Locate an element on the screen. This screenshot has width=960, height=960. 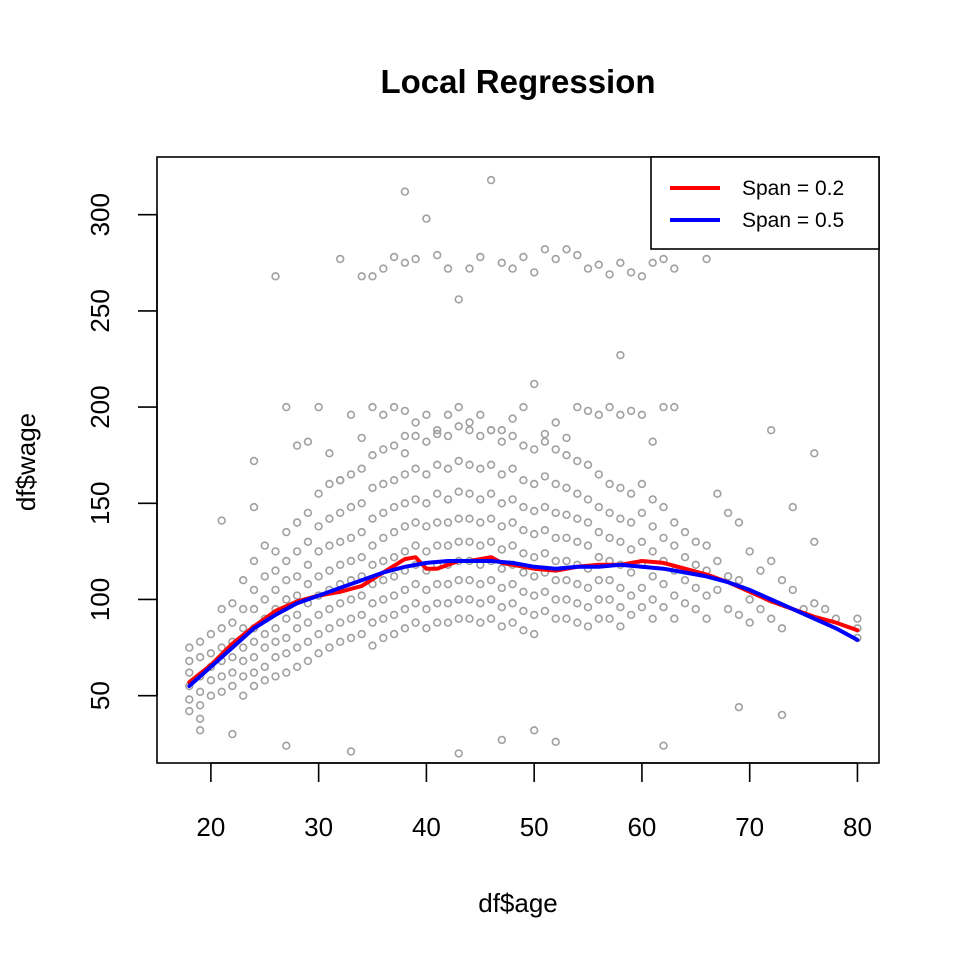
legend-box is located at coordinates (765, 203).